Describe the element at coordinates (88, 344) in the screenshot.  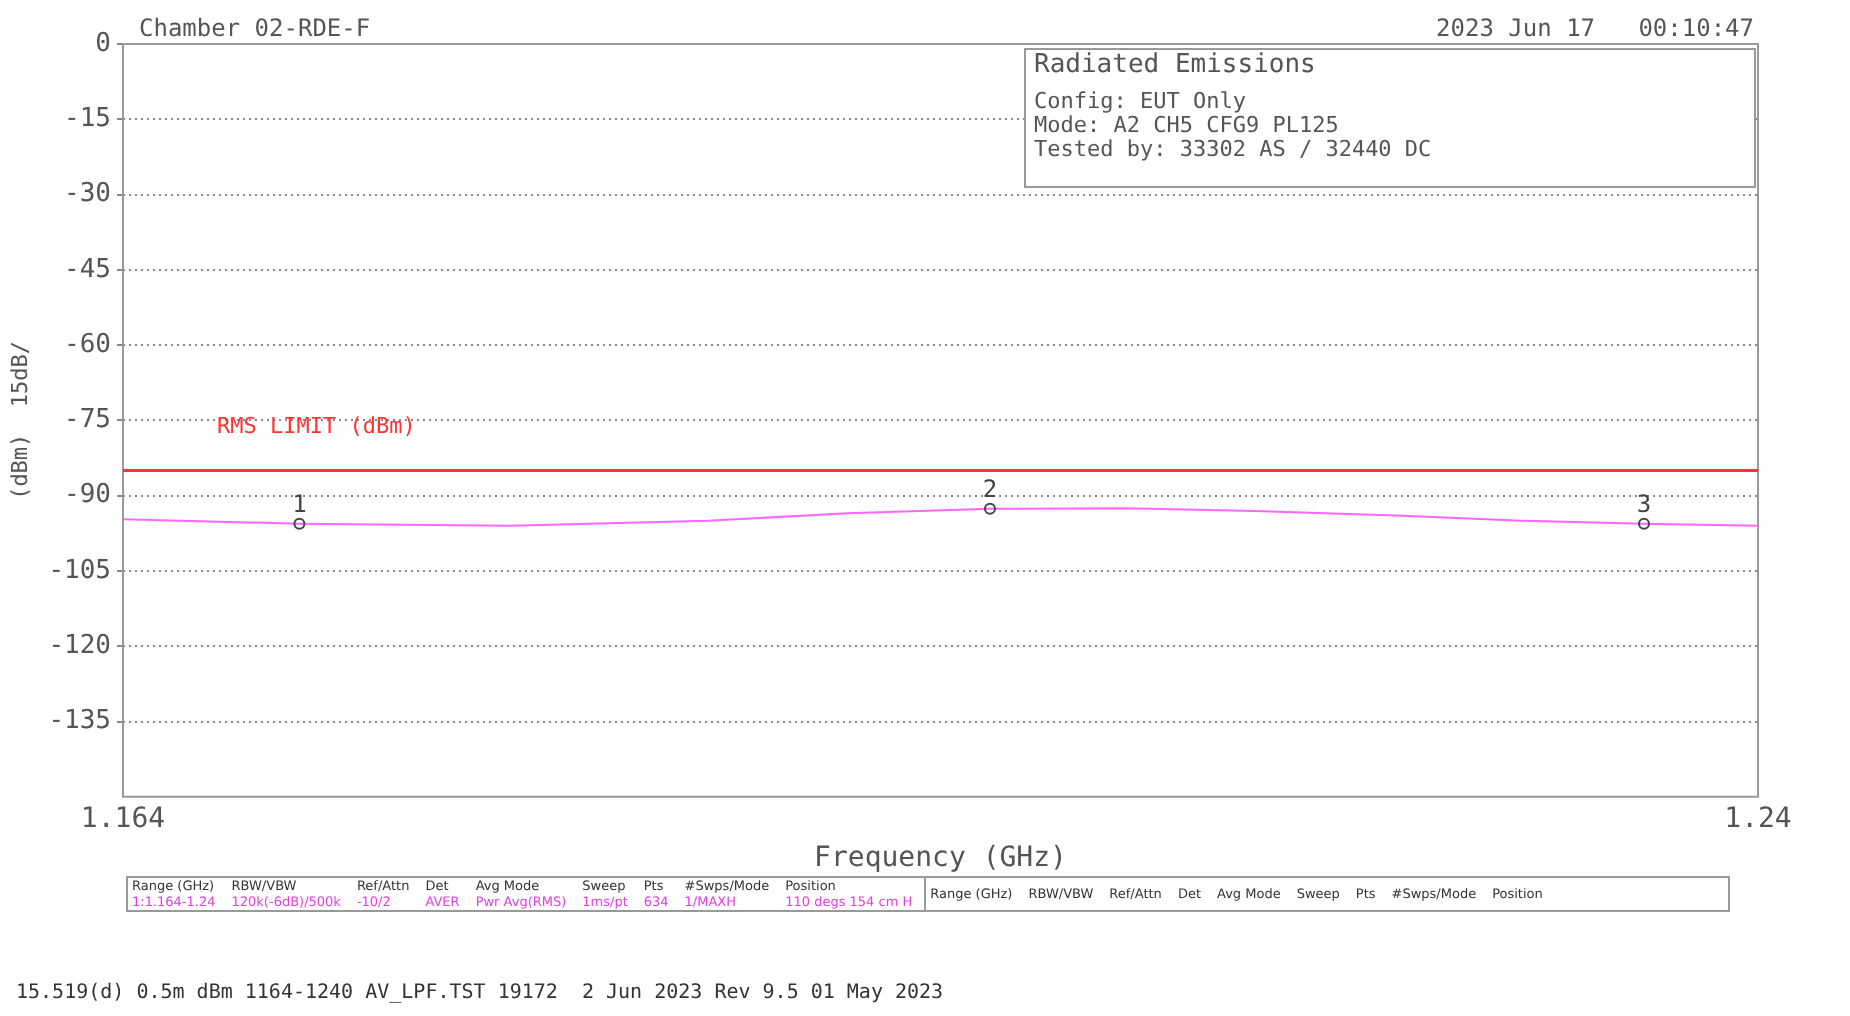
I see `y-tick-label: -60` at that location.